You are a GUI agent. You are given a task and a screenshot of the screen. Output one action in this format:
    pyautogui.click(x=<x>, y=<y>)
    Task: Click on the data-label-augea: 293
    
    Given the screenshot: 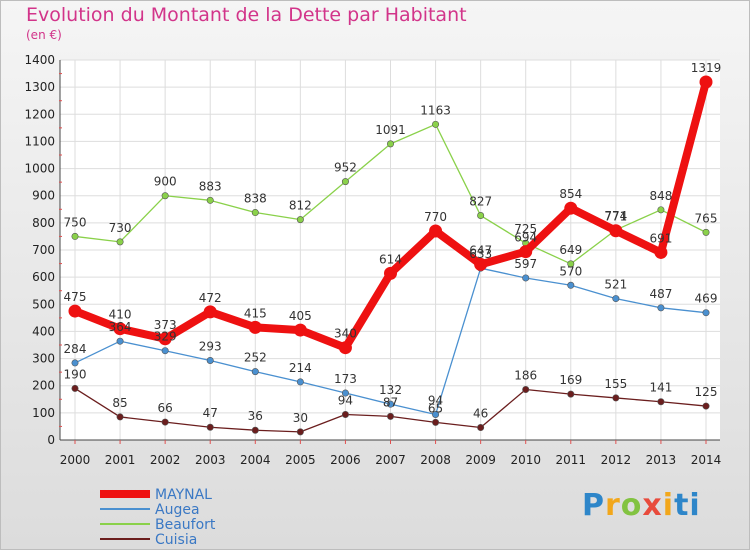 What is the action you would take?
    pyautogui.click(x=210, y=346)
    